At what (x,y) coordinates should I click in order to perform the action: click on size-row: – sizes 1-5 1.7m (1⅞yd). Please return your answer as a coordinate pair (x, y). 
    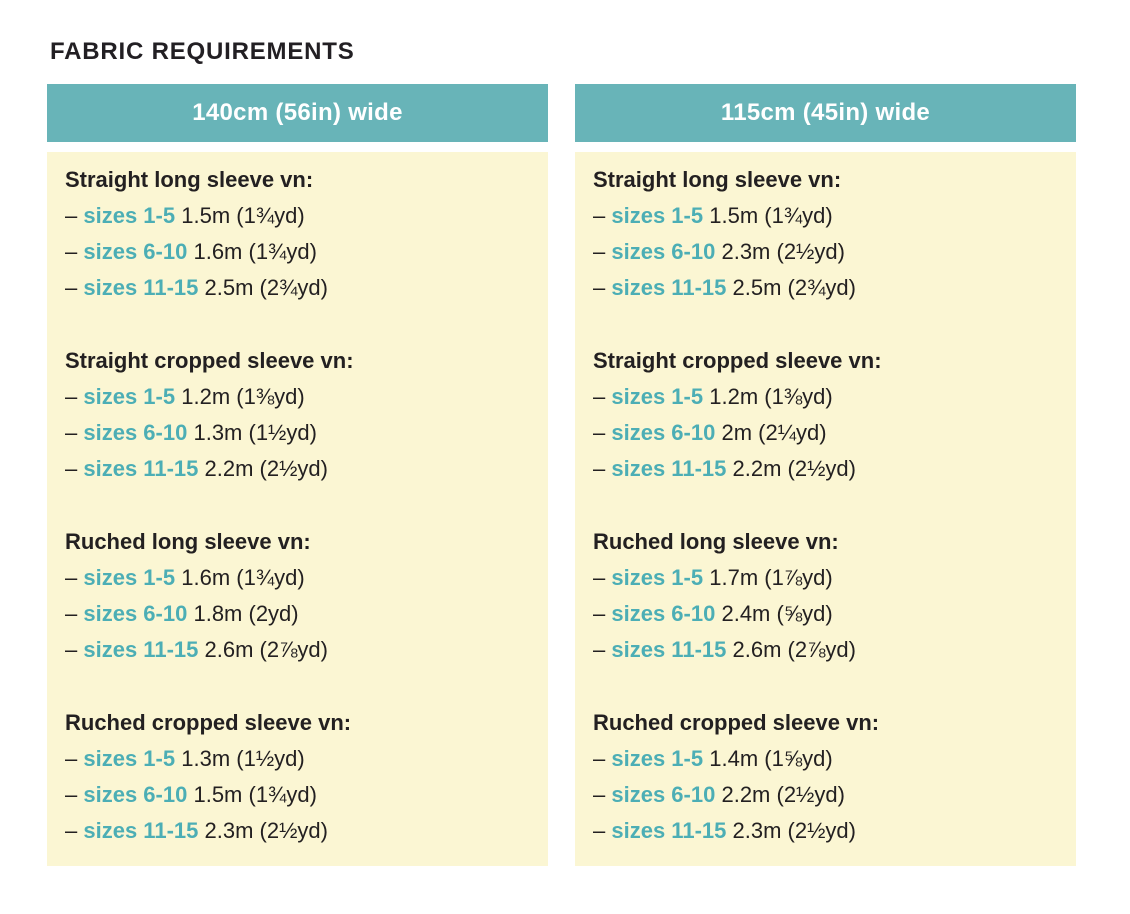
    Looking at the image, I should click on (827, 578).